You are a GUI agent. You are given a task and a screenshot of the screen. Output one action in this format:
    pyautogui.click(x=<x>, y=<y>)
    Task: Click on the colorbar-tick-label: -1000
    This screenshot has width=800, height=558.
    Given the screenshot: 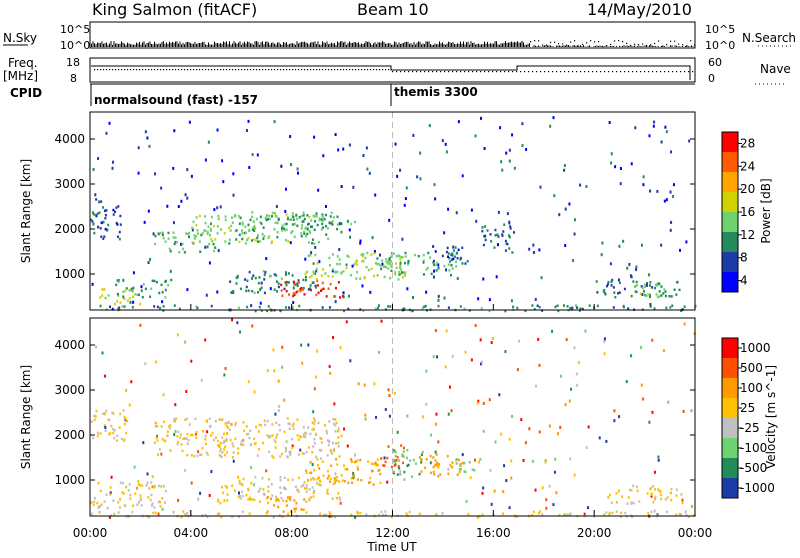 What is the action you would take?
    pyautogui.click(x=757, y=488)
    